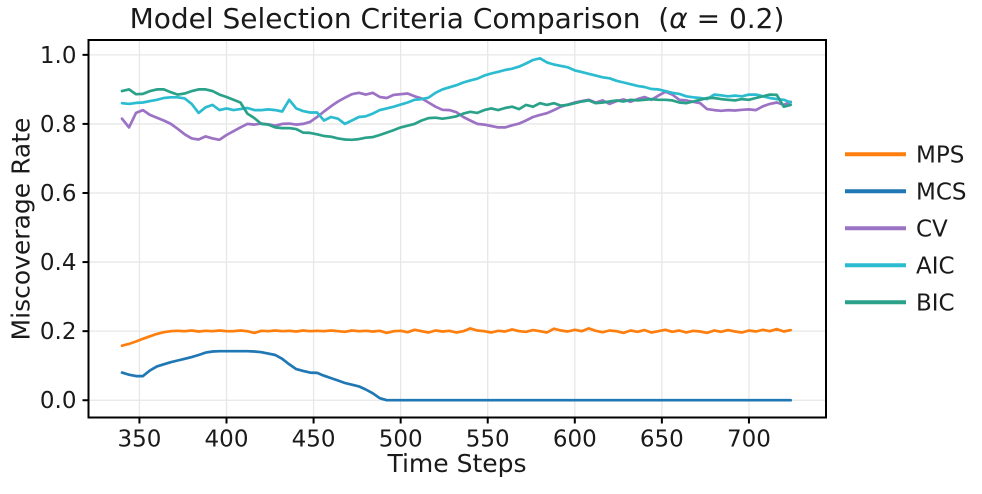 The width and height of the screenshot is (982, 494). I want to click on series-line-cv, so click(456, 116).